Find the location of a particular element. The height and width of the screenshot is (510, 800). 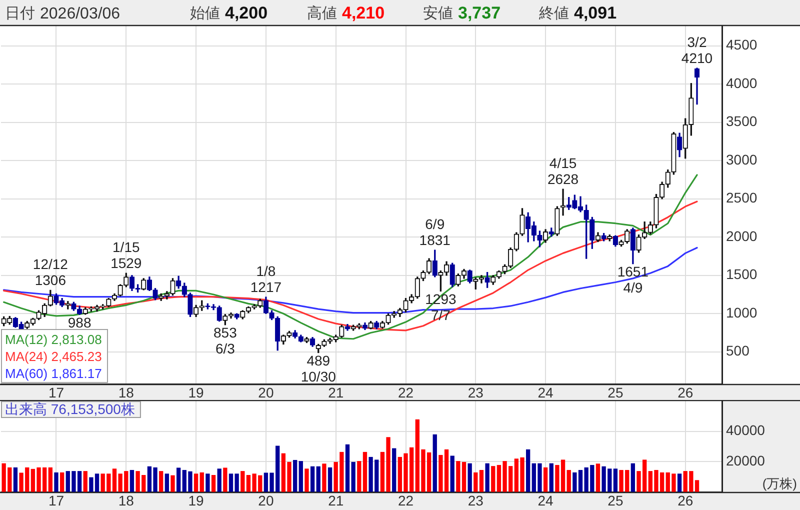

y-tick-label: 3000 is located at coordinates (742, 159).